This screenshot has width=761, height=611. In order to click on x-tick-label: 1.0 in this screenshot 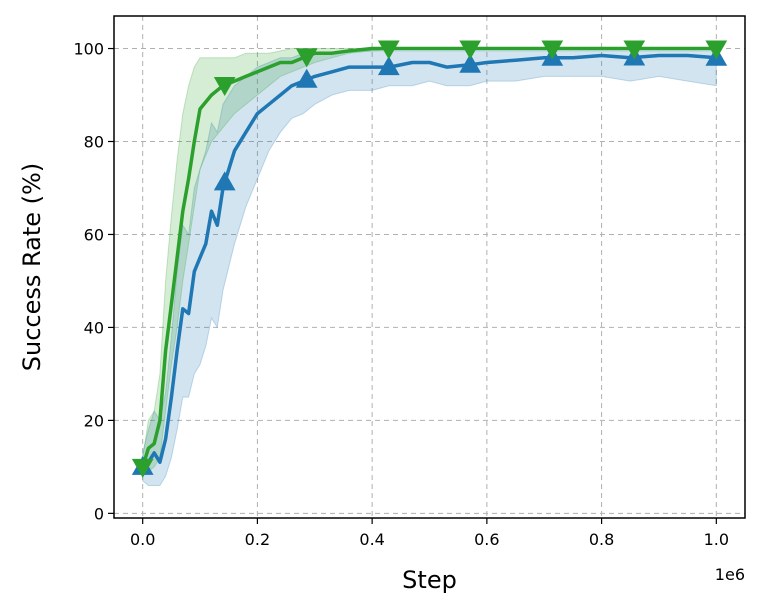, I will do `click(716, 539)`.